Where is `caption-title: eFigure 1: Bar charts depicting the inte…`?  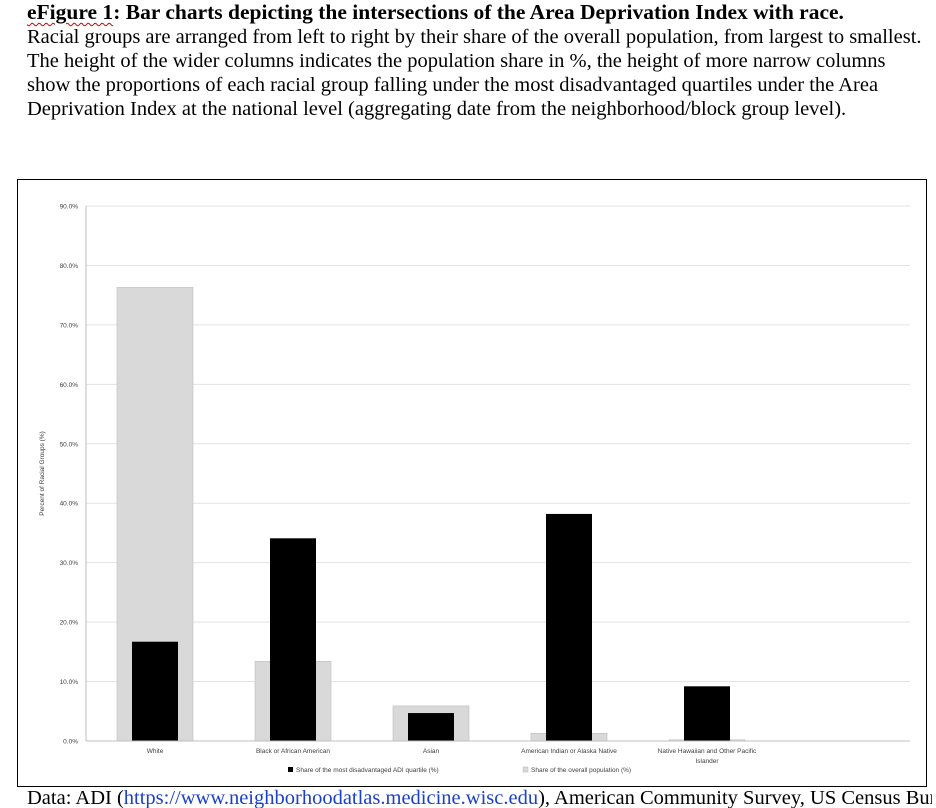
caption-title: eFigure 1: Bar charts depicting the inte… is located at coordinates (477, 12).